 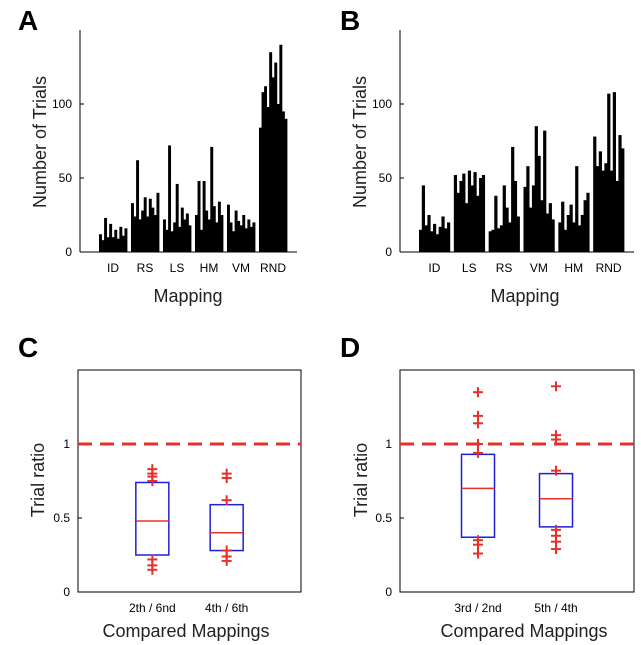 What do you see at coordinates (209, 268) in the screenshot?
I see `x-tick-label: HM` at bounding box center [209, 268].